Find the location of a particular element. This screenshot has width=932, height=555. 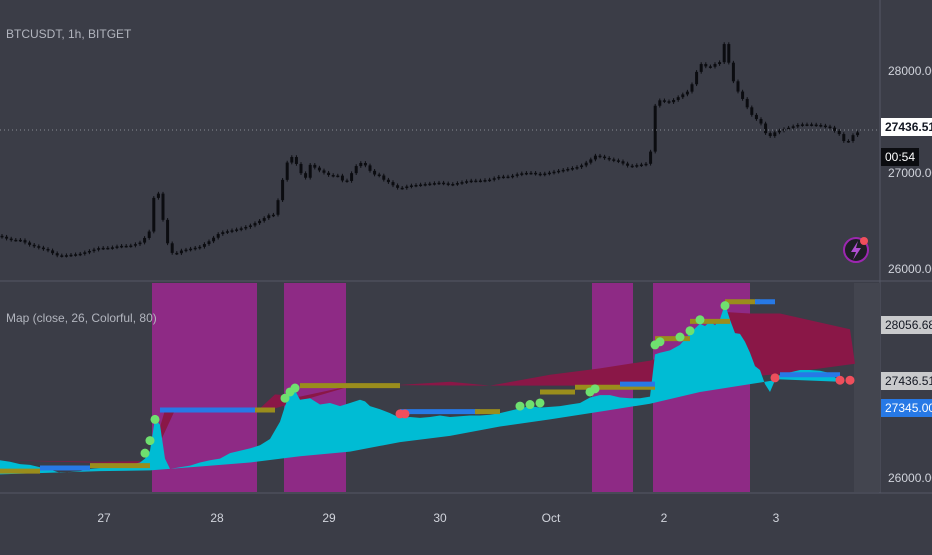

time-axis-label: 3 is located at coordinates (776, 518).